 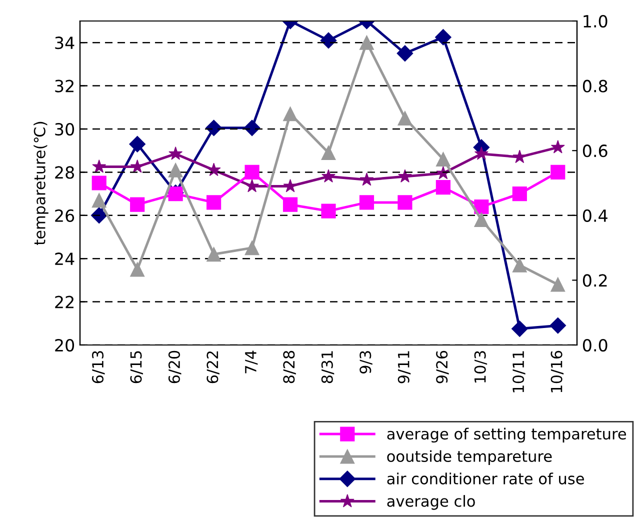 I want to click on x-tick-label: 9/26, so click(x=442, y=367).